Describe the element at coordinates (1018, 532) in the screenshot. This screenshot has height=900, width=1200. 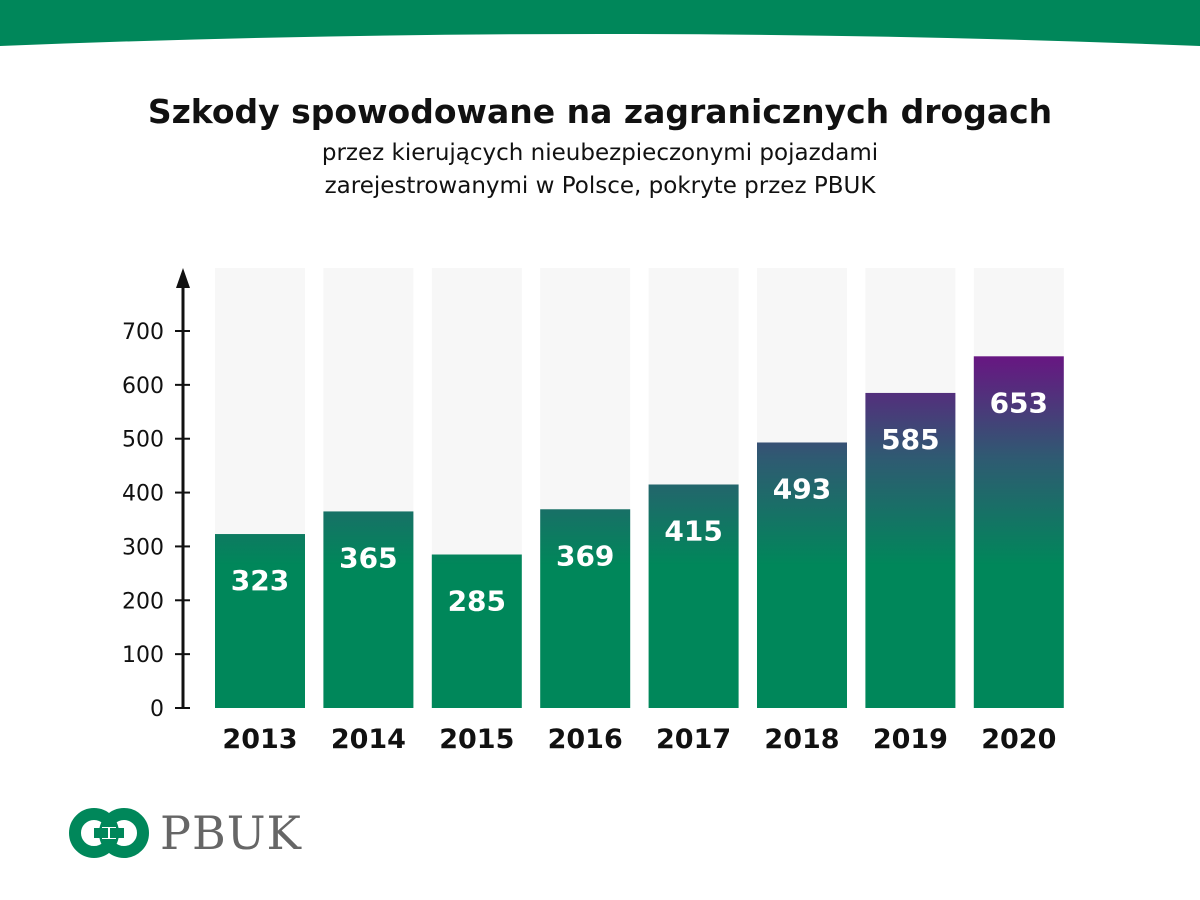
I see `bar-2020` at that location.